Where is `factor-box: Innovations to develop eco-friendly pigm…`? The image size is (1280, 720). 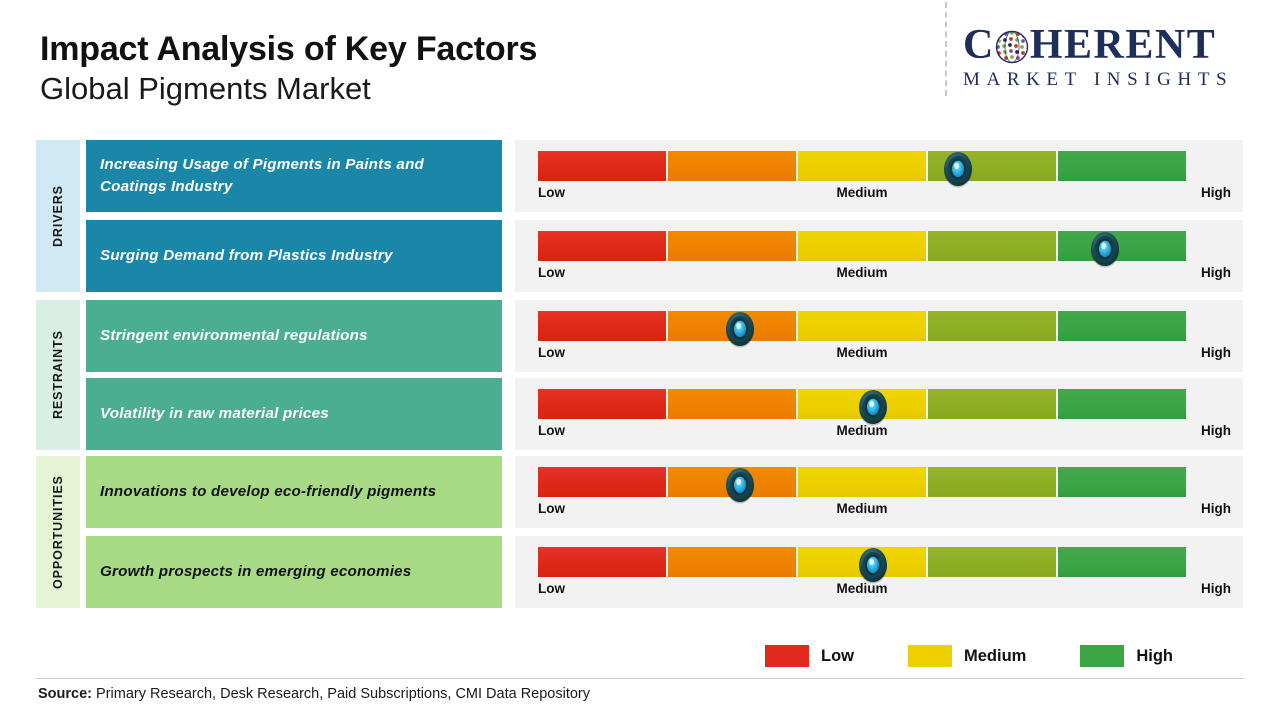 factor-box: Innovations to develop eco-friendly pigm… is located at coordinates (294, 492).